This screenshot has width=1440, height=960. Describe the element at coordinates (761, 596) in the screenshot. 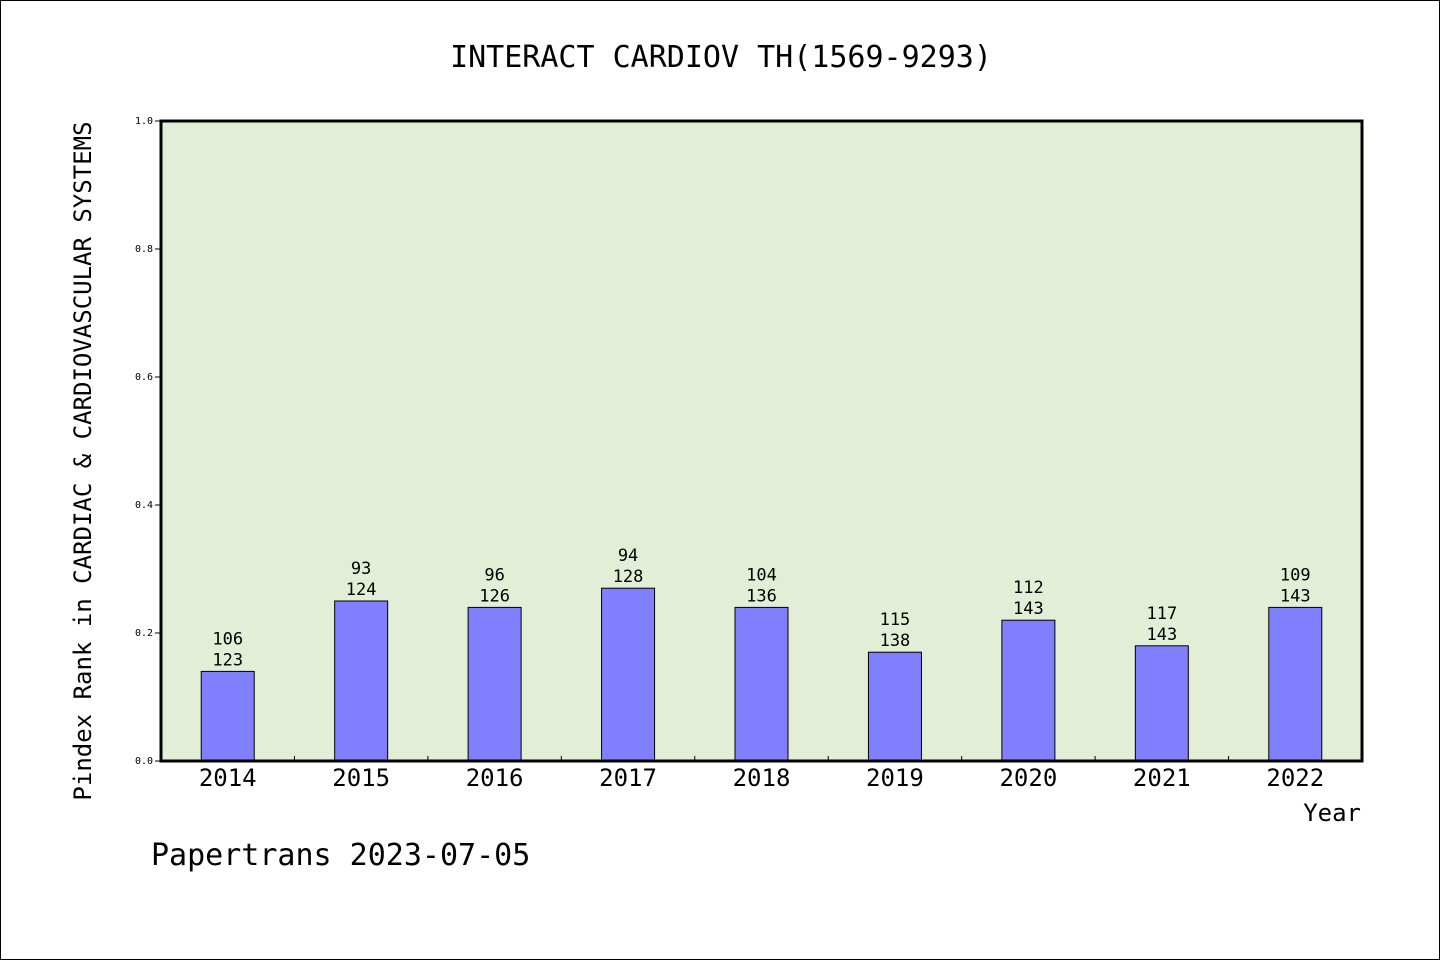

I see `bar-total-label: 136` at that location.